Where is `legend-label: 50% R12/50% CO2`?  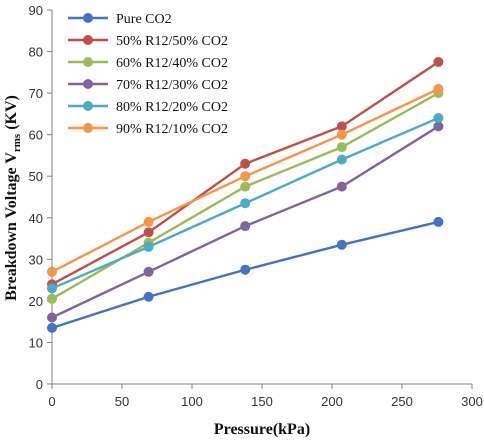
legend-label: 50% R12/50% CO2 is located at coordinates (172, 41).